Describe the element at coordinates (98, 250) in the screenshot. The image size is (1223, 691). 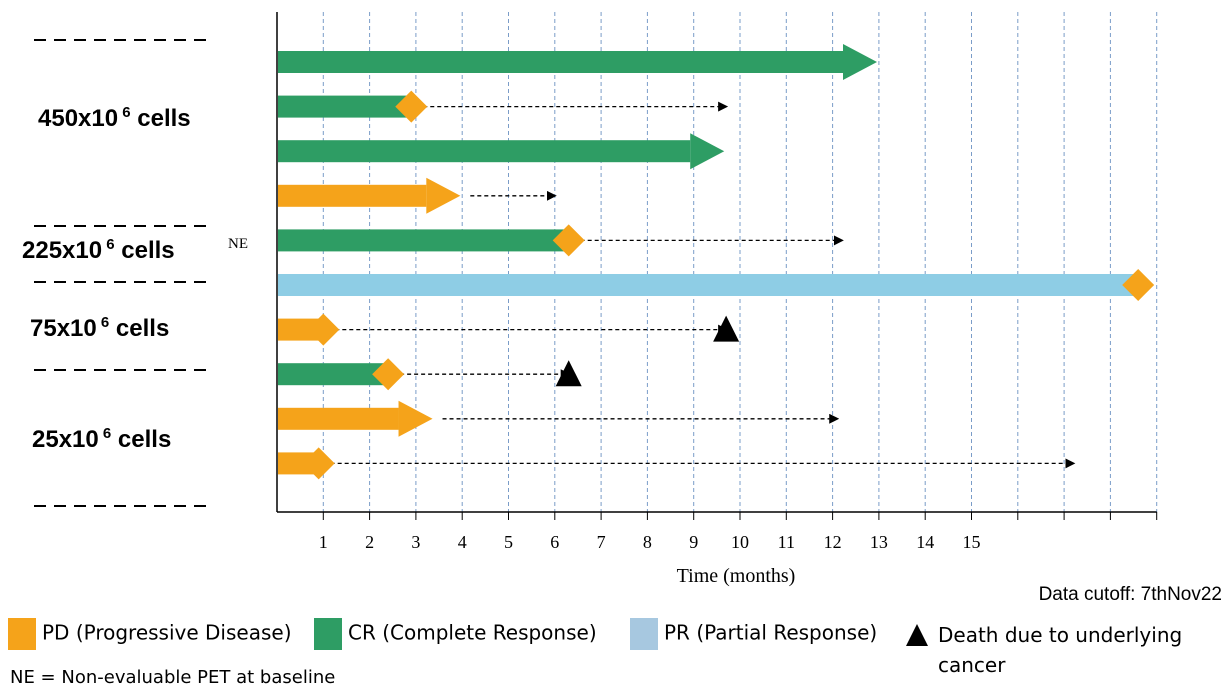
I see `dose-label: 225x10 6 cells` at that location.